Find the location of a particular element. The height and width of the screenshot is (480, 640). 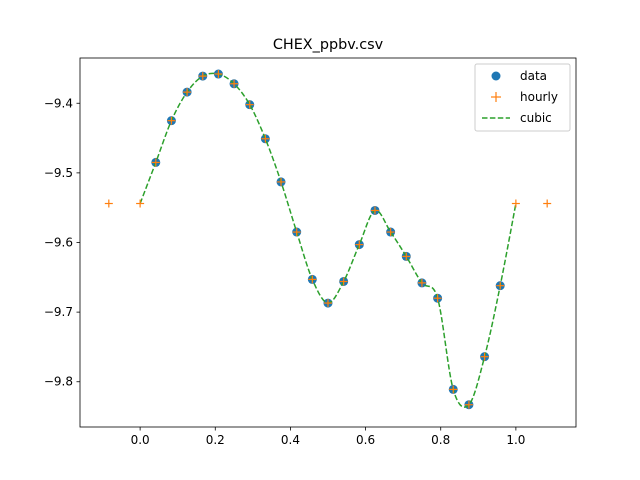

legend-hourly-marker is located at coordinates (496, 97).